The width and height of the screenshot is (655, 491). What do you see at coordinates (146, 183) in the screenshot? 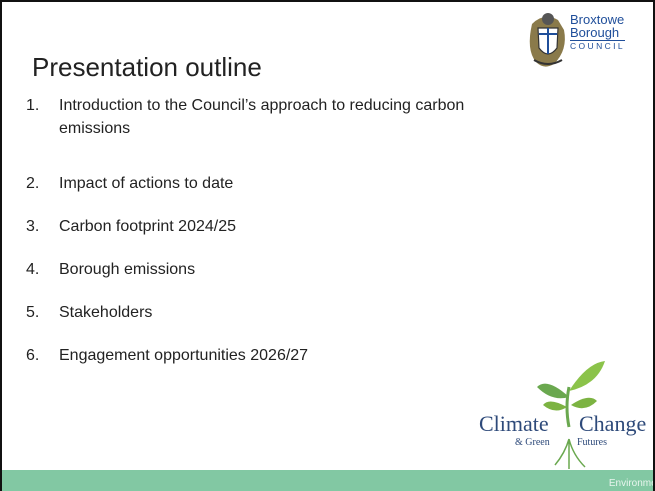
I see `item-text: Impact of actions to date` at bounding box center [146, 183].